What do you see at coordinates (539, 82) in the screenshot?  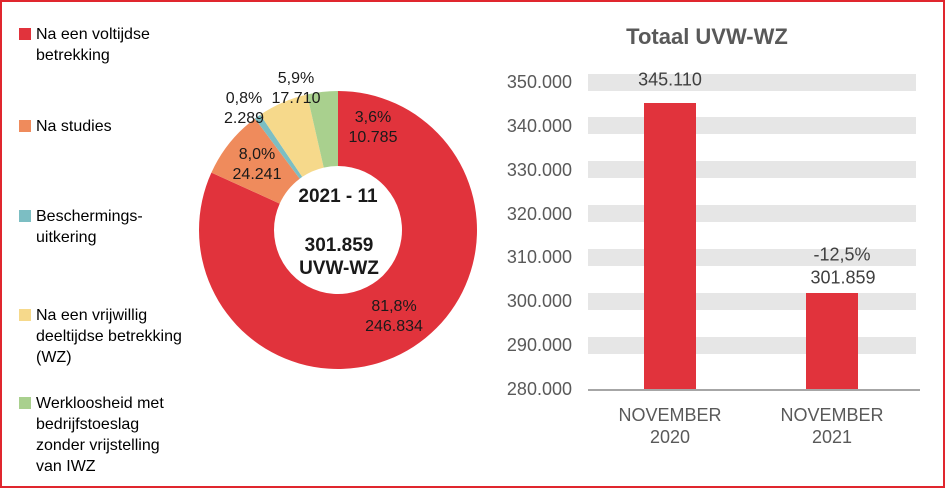 I see `y-axis-tick-label: 350.000` at bounding box center [539, 82].